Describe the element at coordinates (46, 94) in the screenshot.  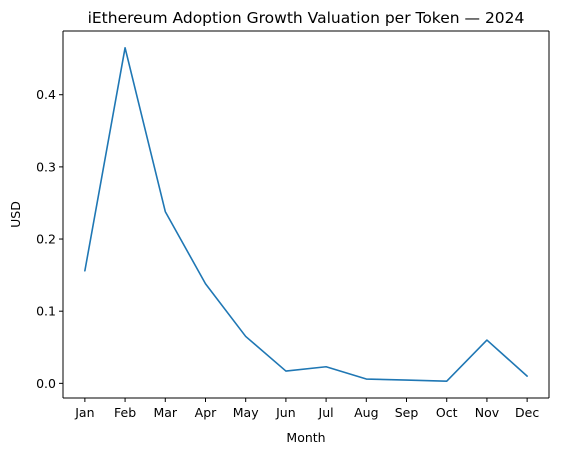
I see `y-tick-label: 0.4` at that location.